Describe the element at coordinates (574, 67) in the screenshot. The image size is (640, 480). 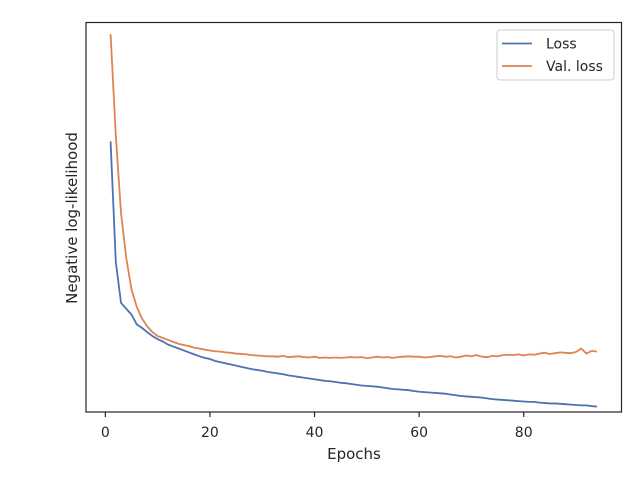
I see `legend-label-val-loss: Val. loss` at that location.